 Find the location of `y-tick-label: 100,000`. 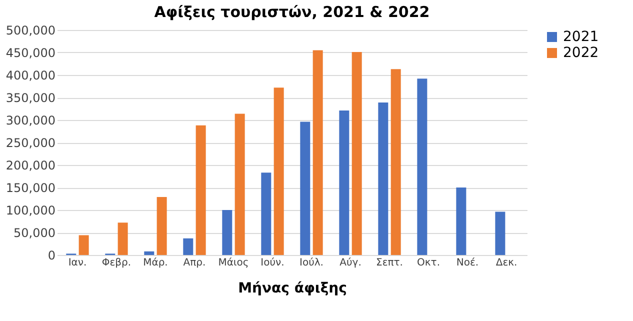

y-tick-label: 100,000 is located at coordinates (31, 211).